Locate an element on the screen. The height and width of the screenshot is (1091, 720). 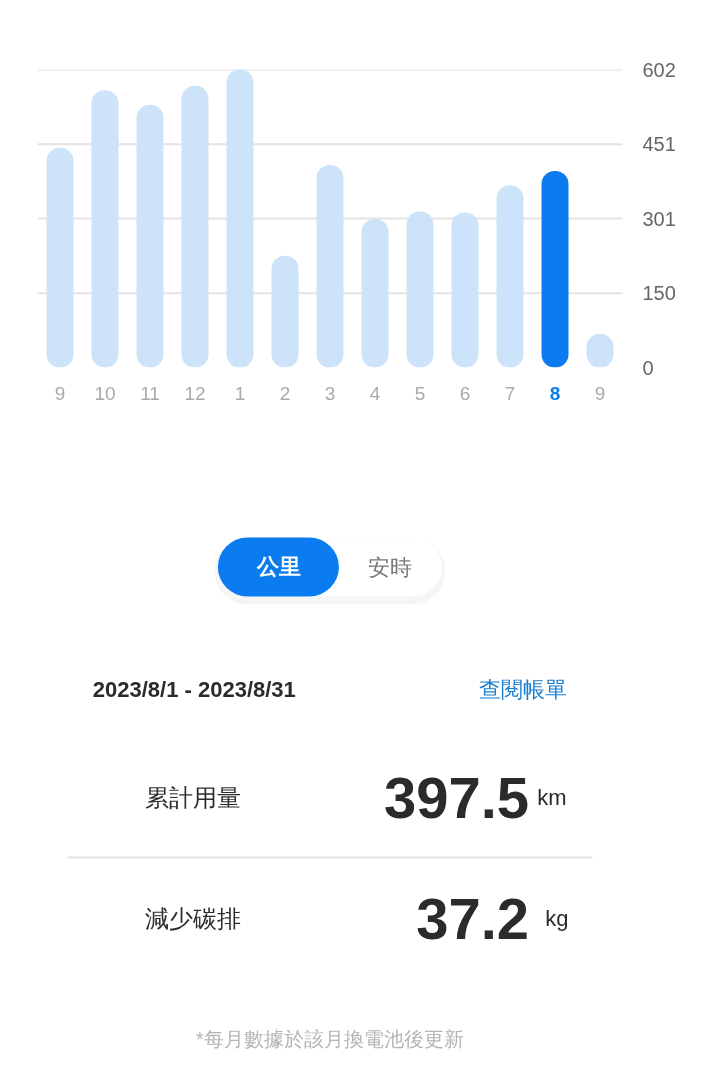
y-tick-label: 451 is located at coordinates (659, 144).